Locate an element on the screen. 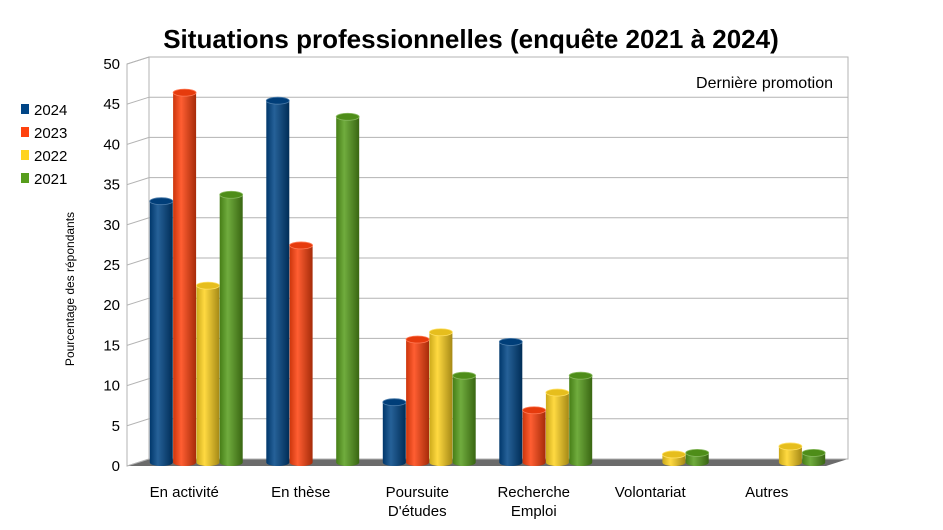  legend-label: 2024 is located at coordinates (50, 110).